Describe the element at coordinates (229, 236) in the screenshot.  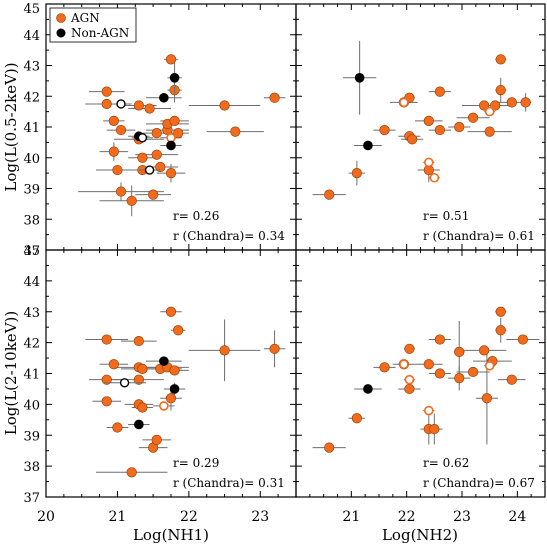
I see `correlation-r-chandra: r (Chandra)= 0.34` at that location.